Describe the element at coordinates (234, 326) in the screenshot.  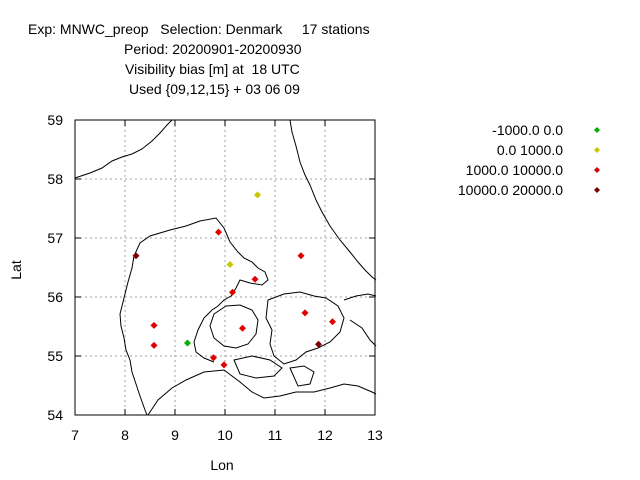
I see `coastline-funen` at that location.